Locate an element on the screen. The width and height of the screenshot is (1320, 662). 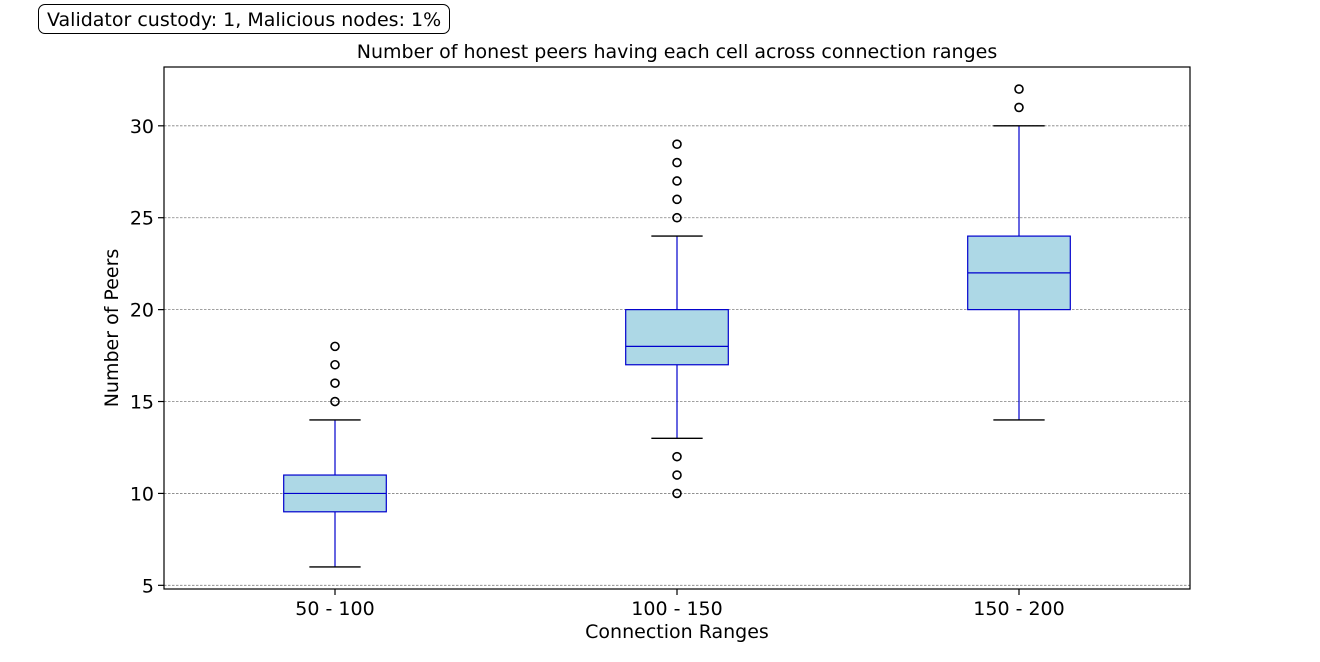
x-tick-label: 150 - 200 is located at coordinates (1018, 609).